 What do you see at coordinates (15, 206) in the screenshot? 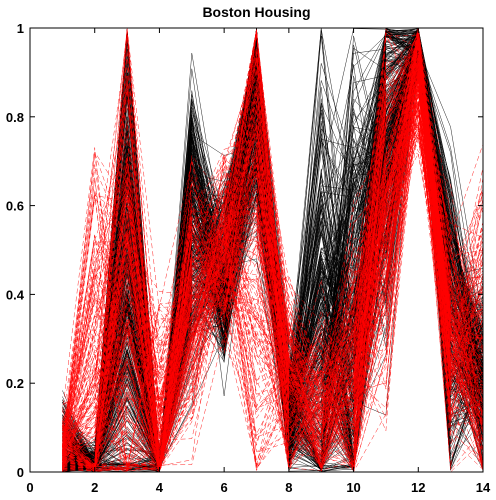
I see `y-tick-label: 0.6` at bounding box center [15, 206].